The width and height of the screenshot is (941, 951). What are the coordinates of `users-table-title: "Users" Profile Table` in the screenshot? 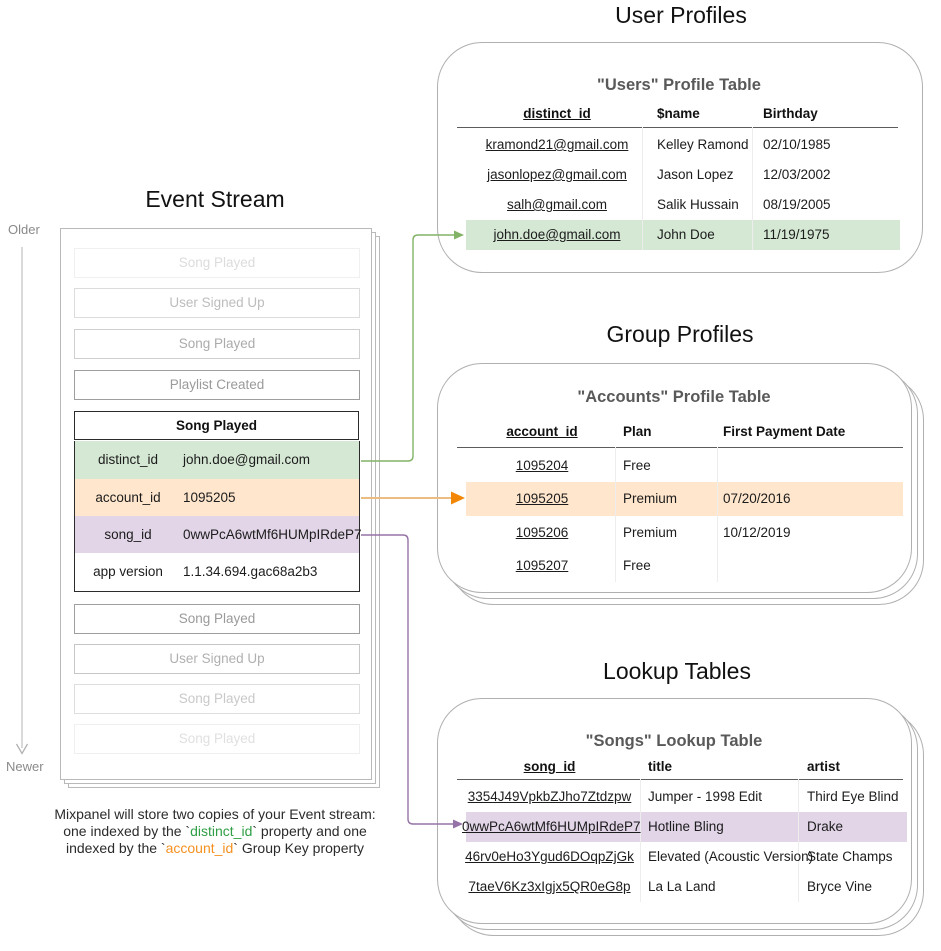 It's located at (679, 85).